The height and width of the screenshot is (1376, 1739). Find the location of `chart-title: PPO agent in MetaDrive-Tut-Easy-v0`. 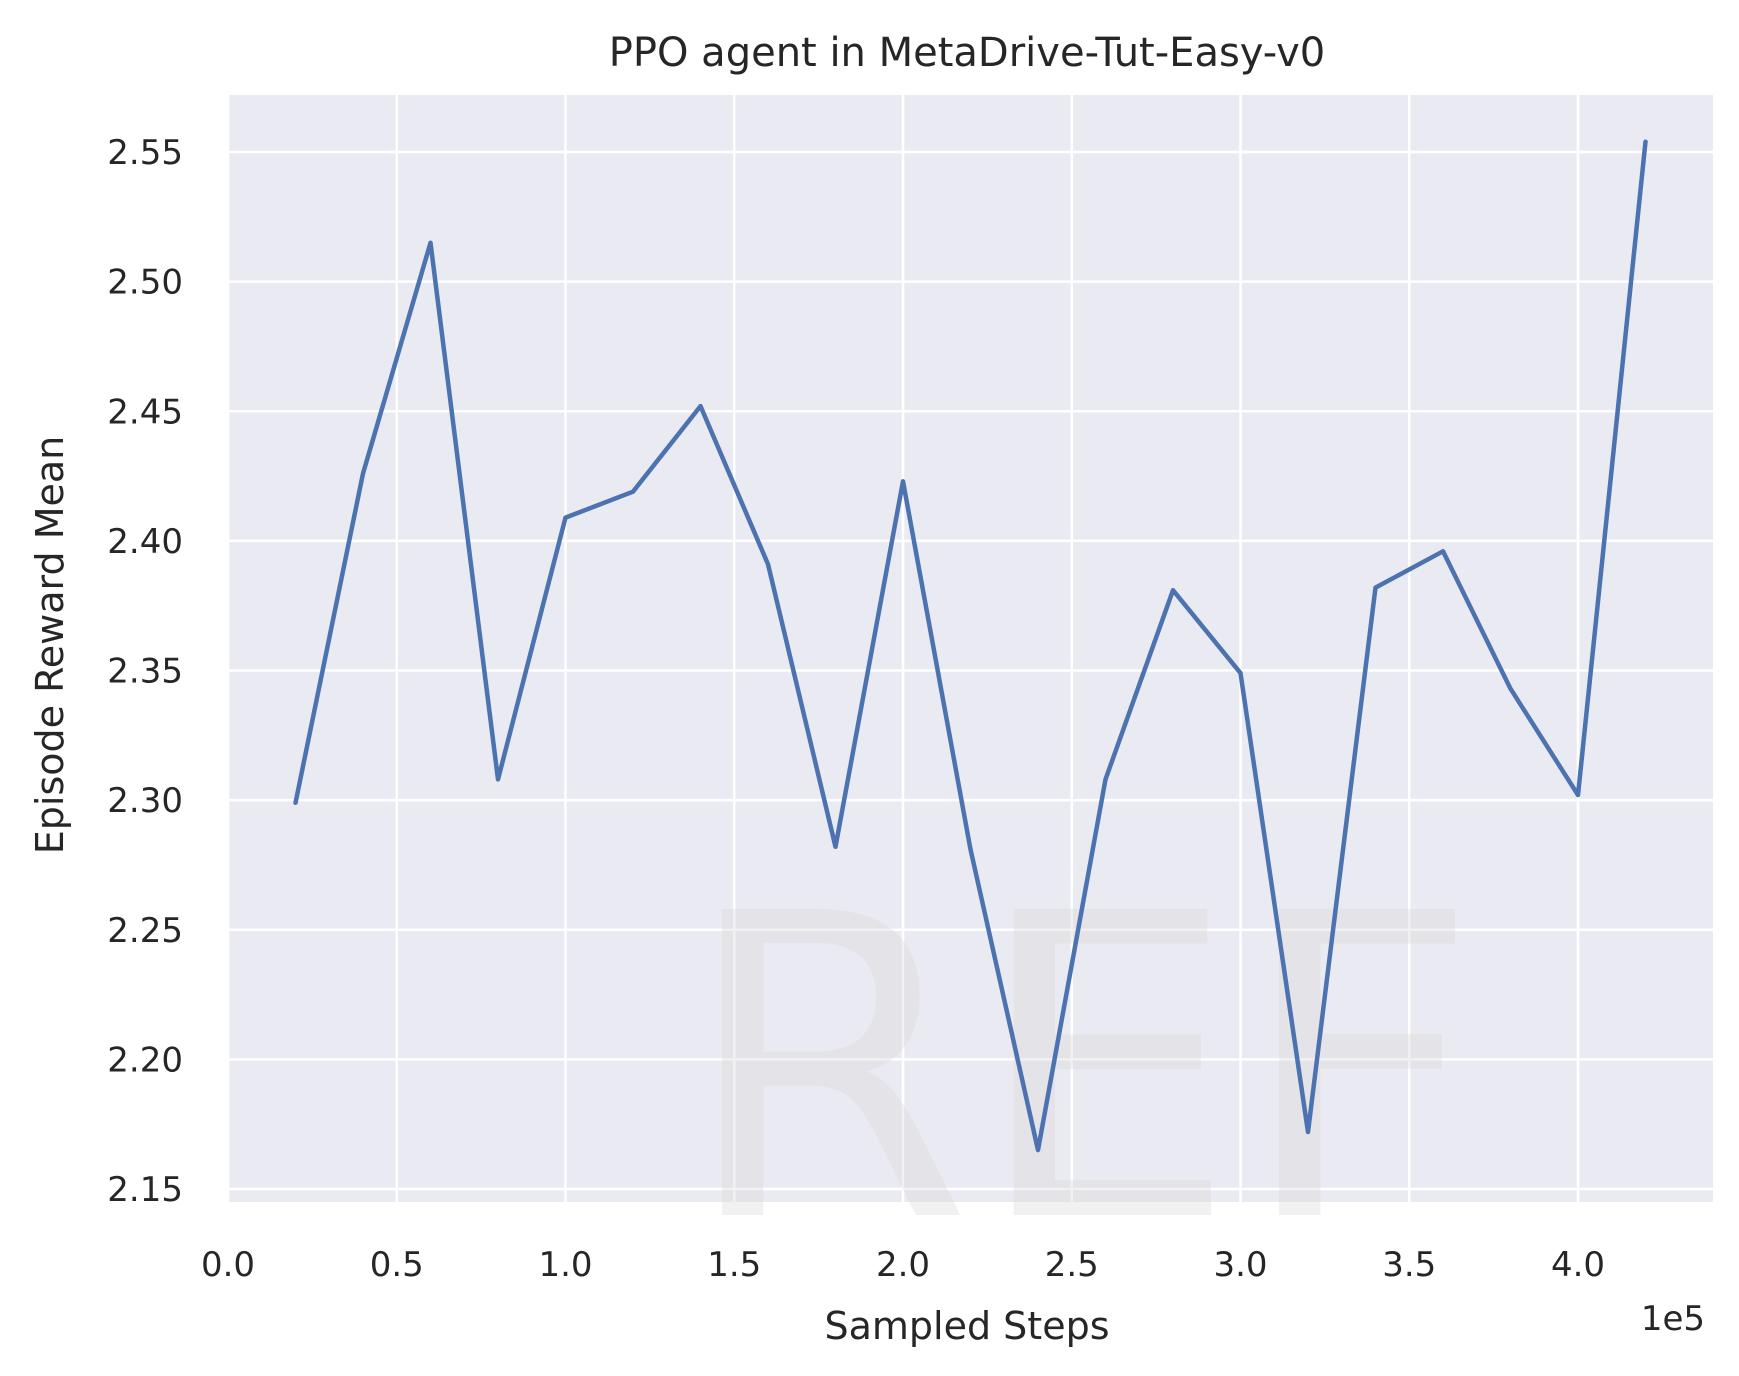

chart-title: PPO agent in MetaDrive-Tut-Easy-v0 is located at coordinates (967, 53).